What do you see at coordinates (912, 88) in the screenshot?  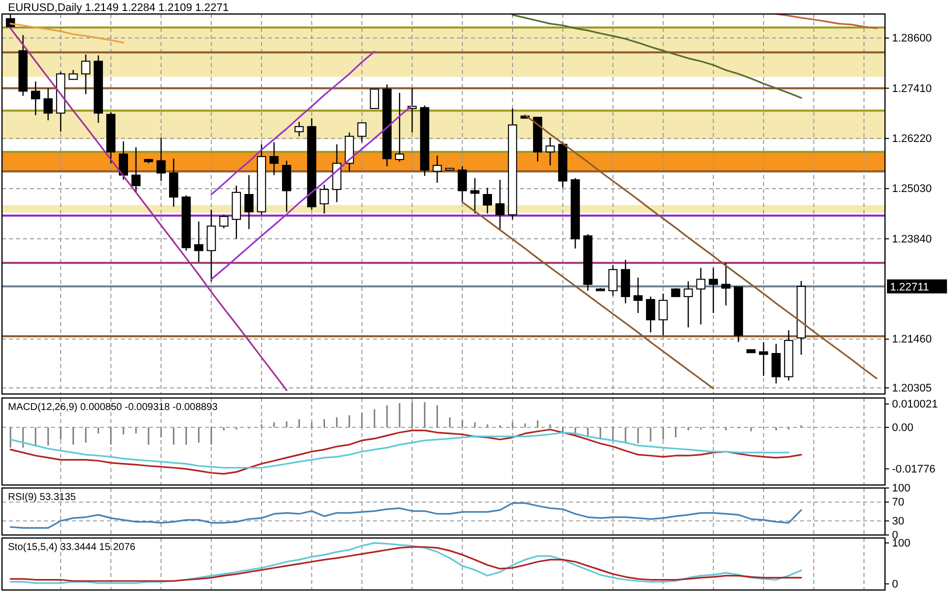 I see `y-tick-label: 1.27410` at bounding box center [912, 88].